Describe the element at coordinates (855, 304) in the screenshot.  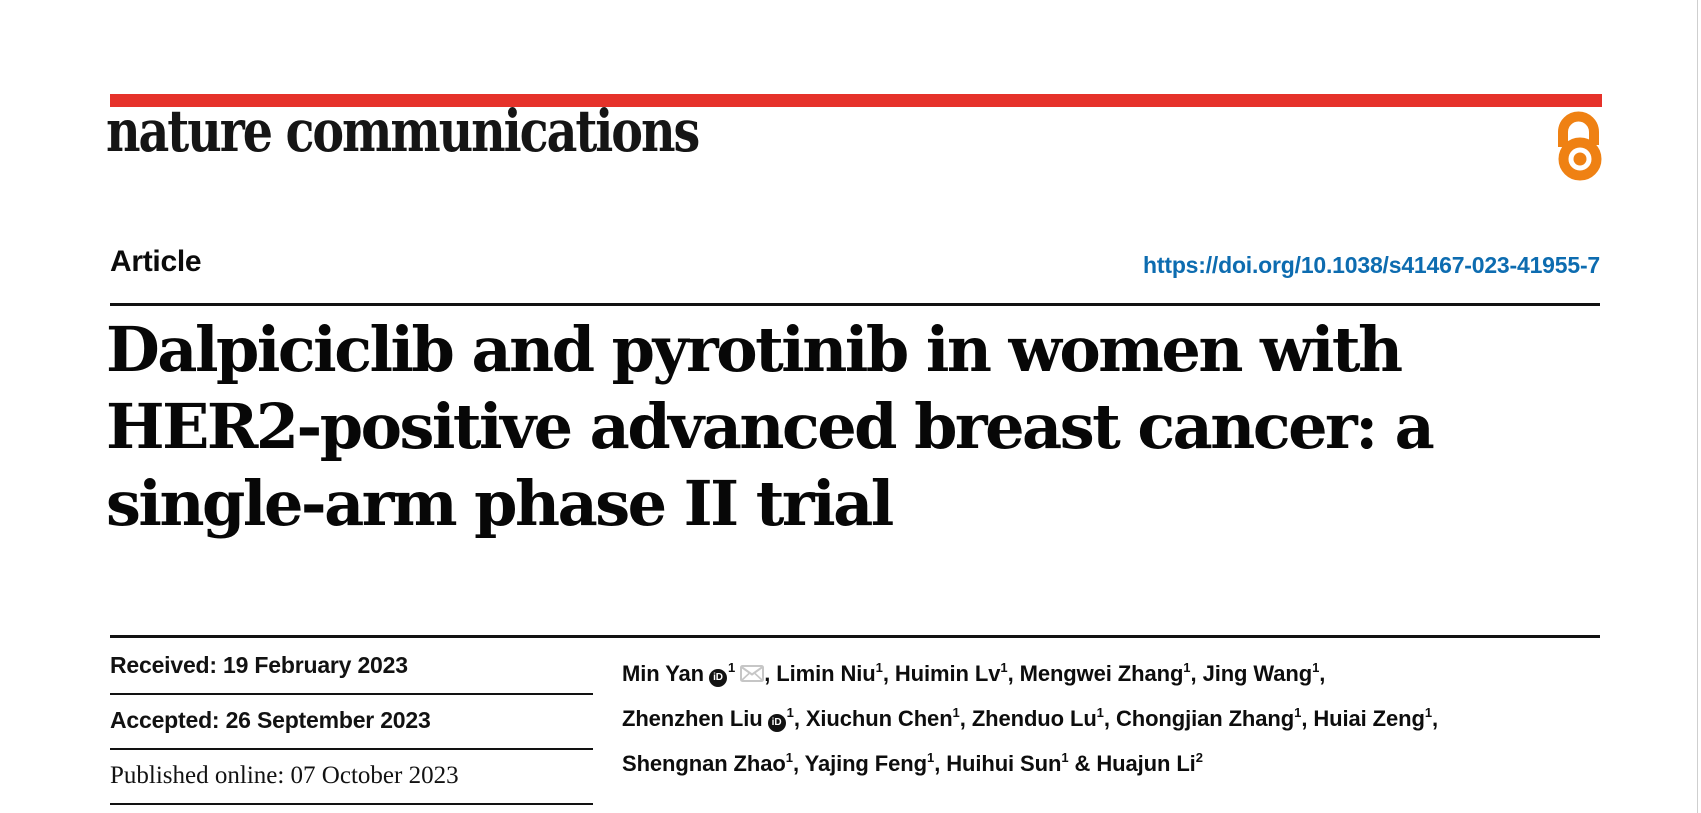
I see `header-rule` at that location.